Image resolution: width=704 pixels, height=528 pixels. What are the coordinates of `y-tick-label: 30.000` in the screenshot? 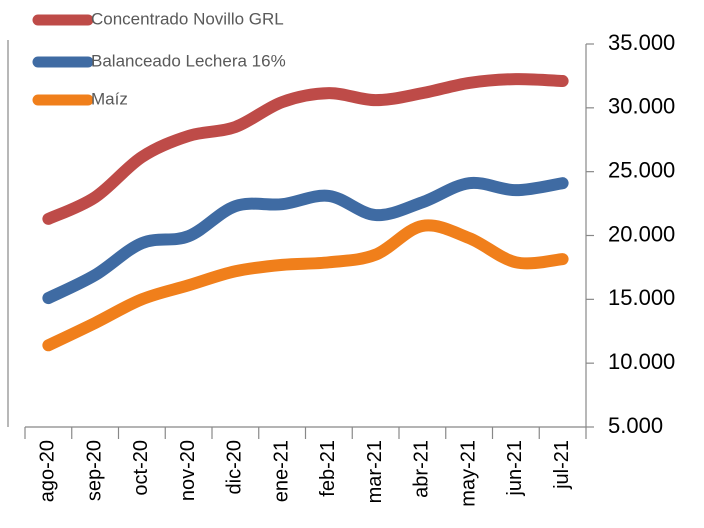 It's located at (641, 106).